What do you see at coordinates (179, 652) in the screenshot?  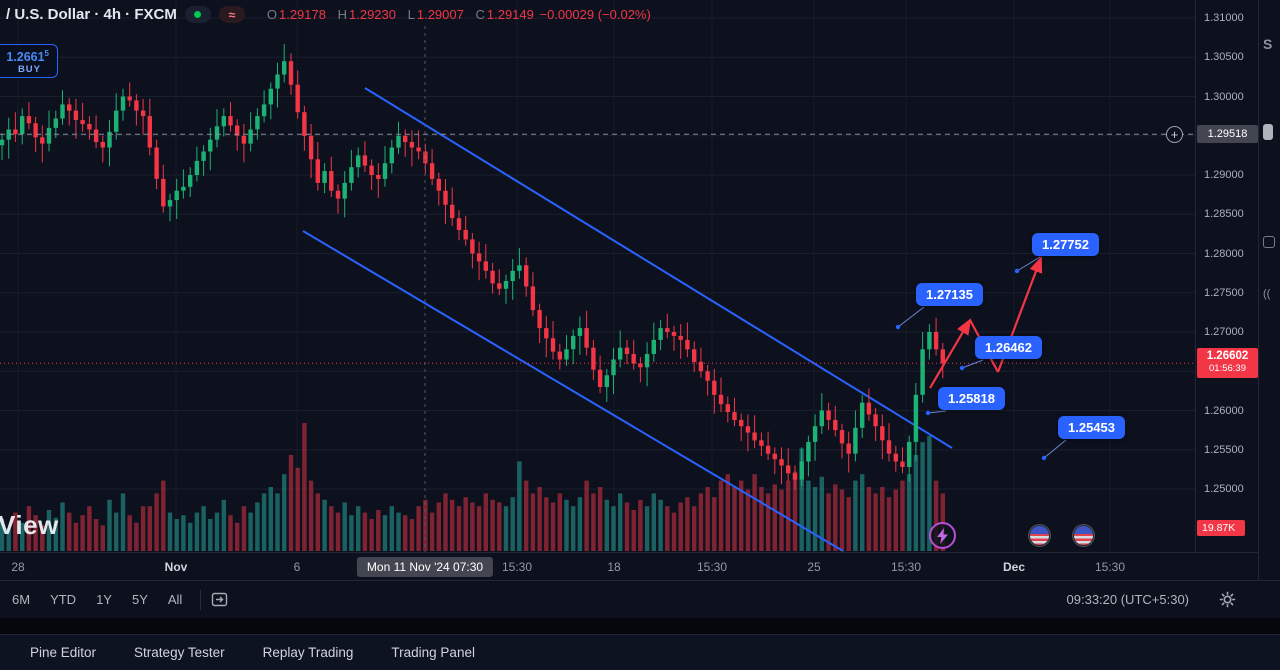 I see `tab-strategy-tester: Strategy Tester` at bounding box center [179, 652].